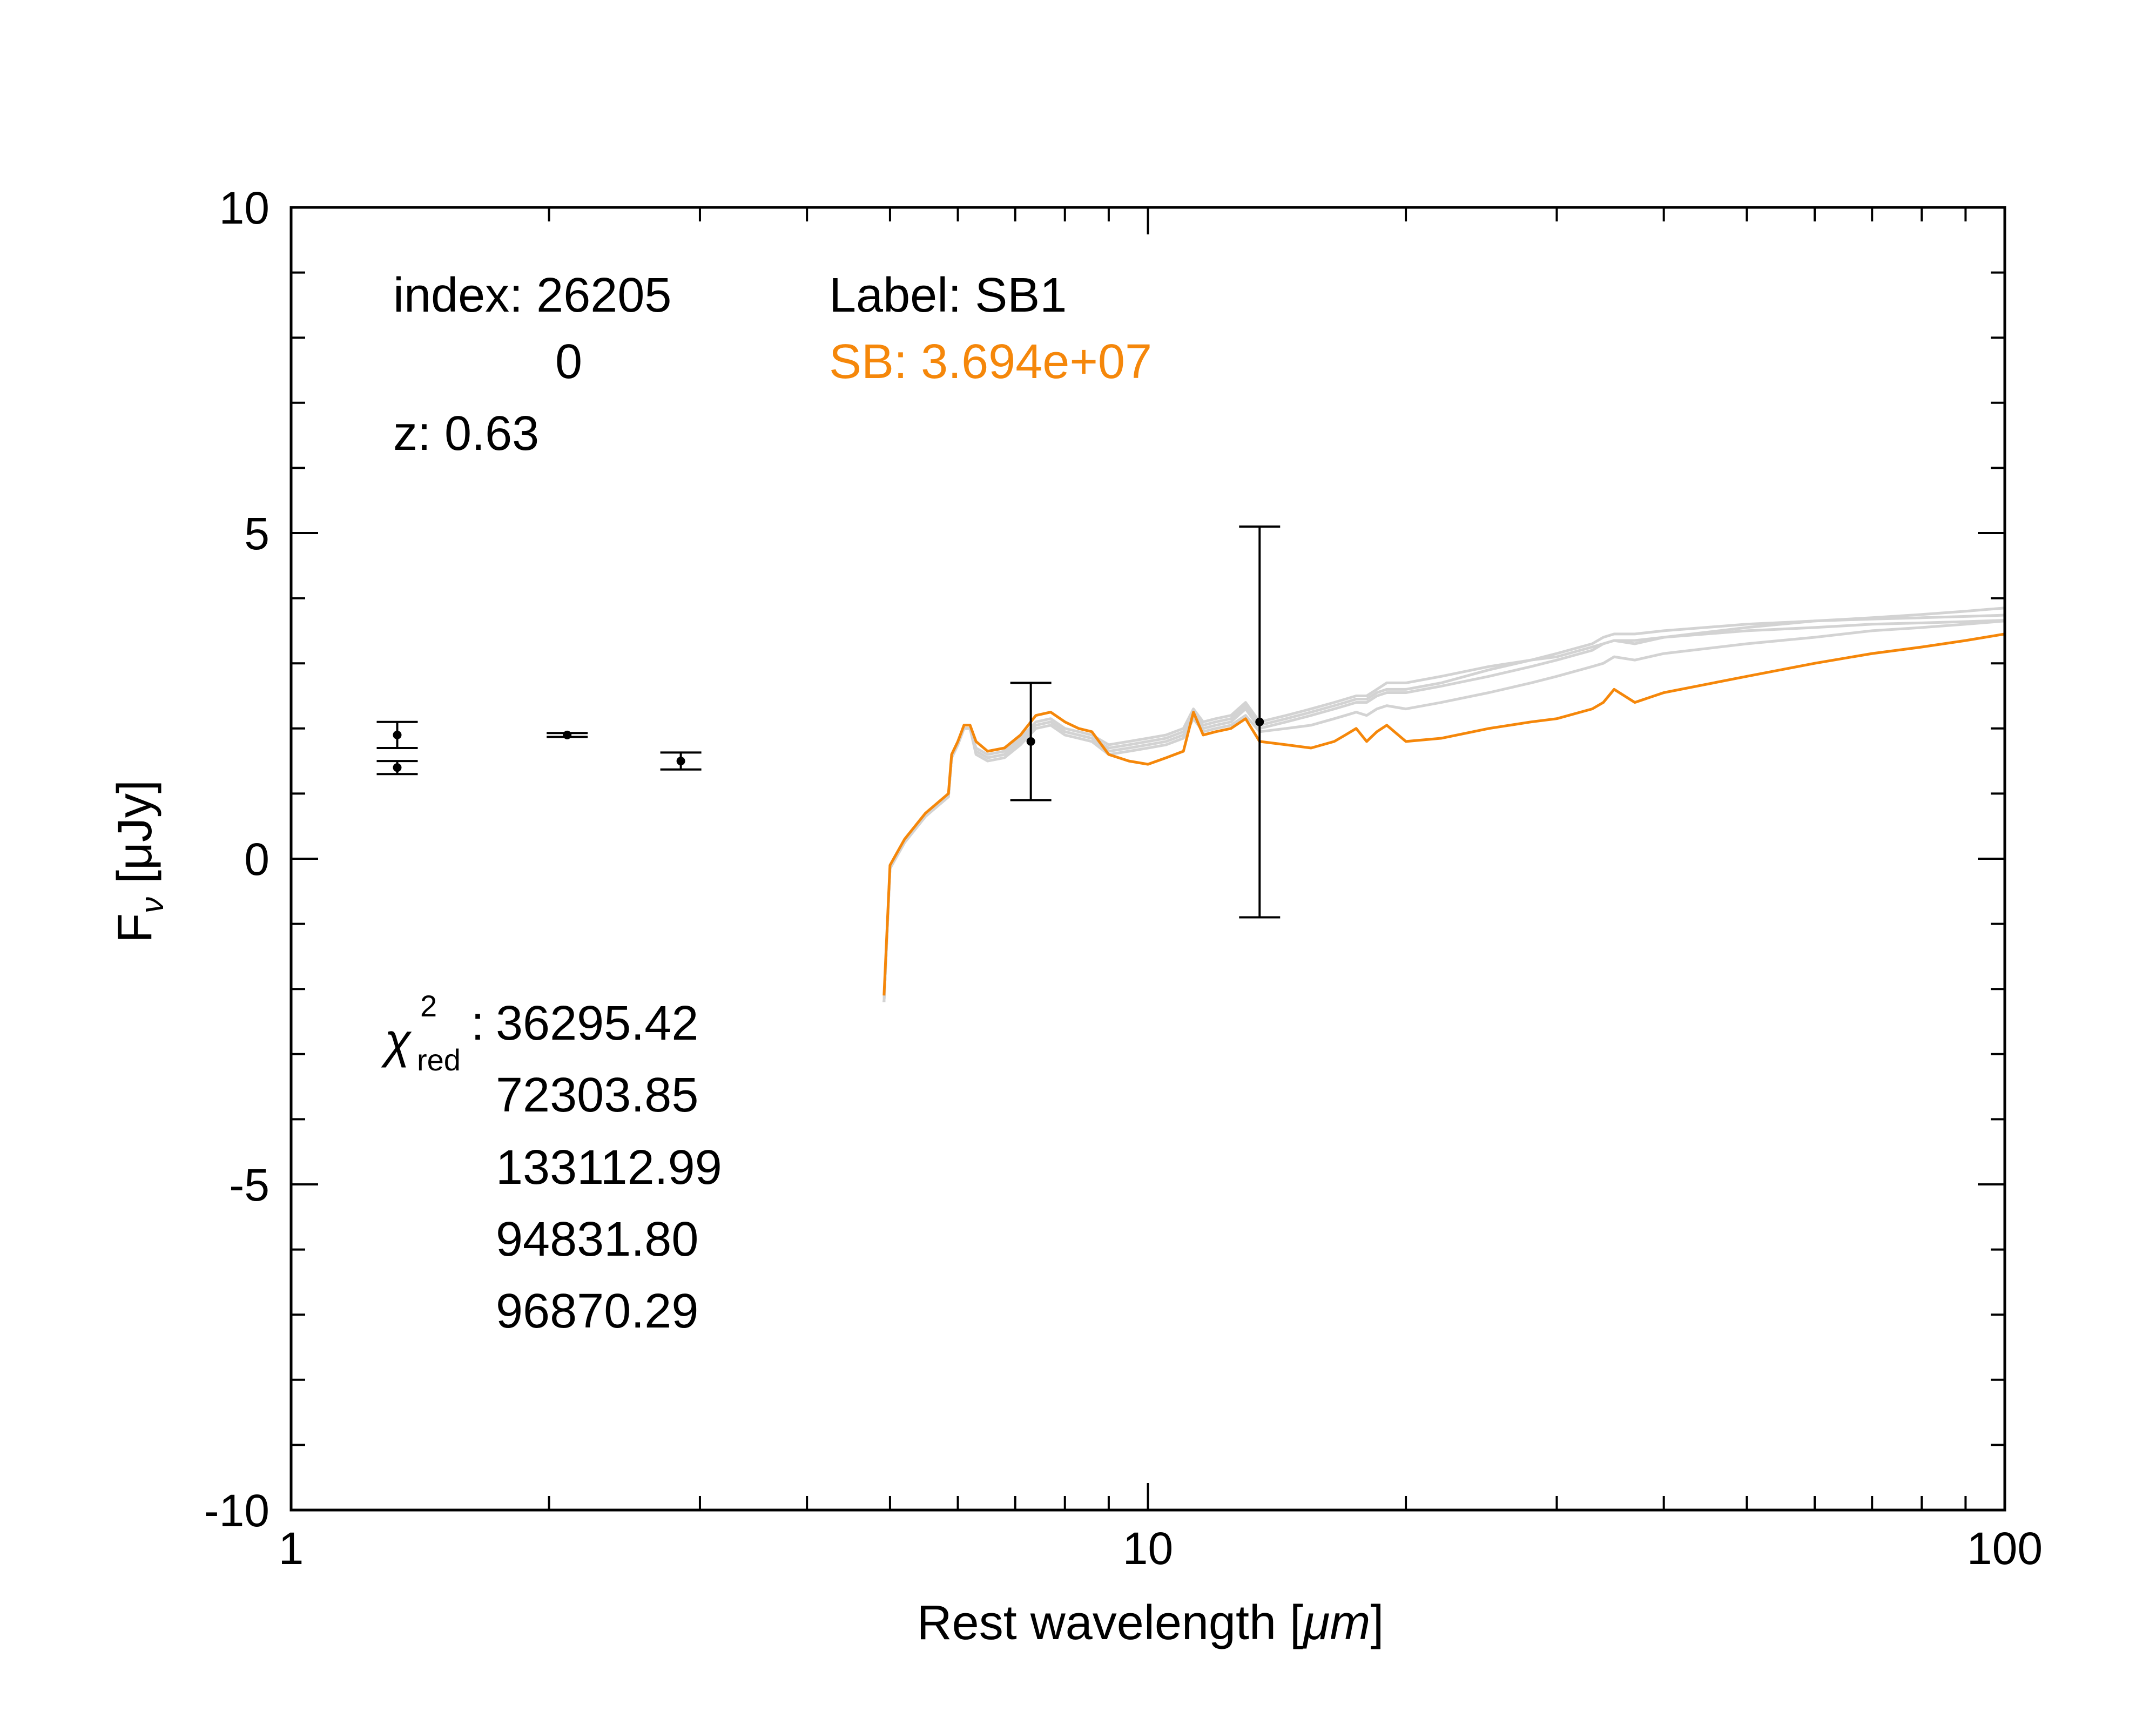 This screenshot has height=1725, width=2156. What do you see at coordinates (135, 839) in the screenshot?
I see `y-axis-title-unit: [μJy]` at bounding box center [135, 839].